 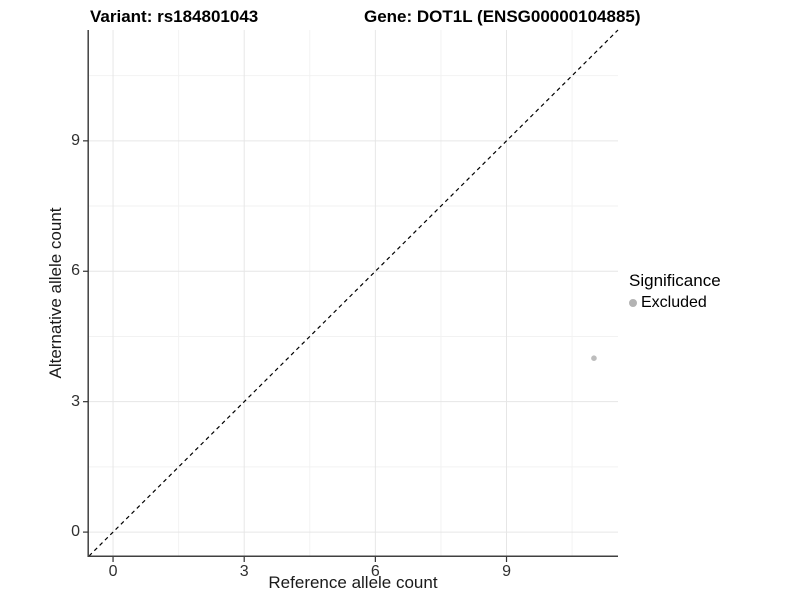 I want to click on legend-item-excluded: Excluded, so click(x=675, y=303).